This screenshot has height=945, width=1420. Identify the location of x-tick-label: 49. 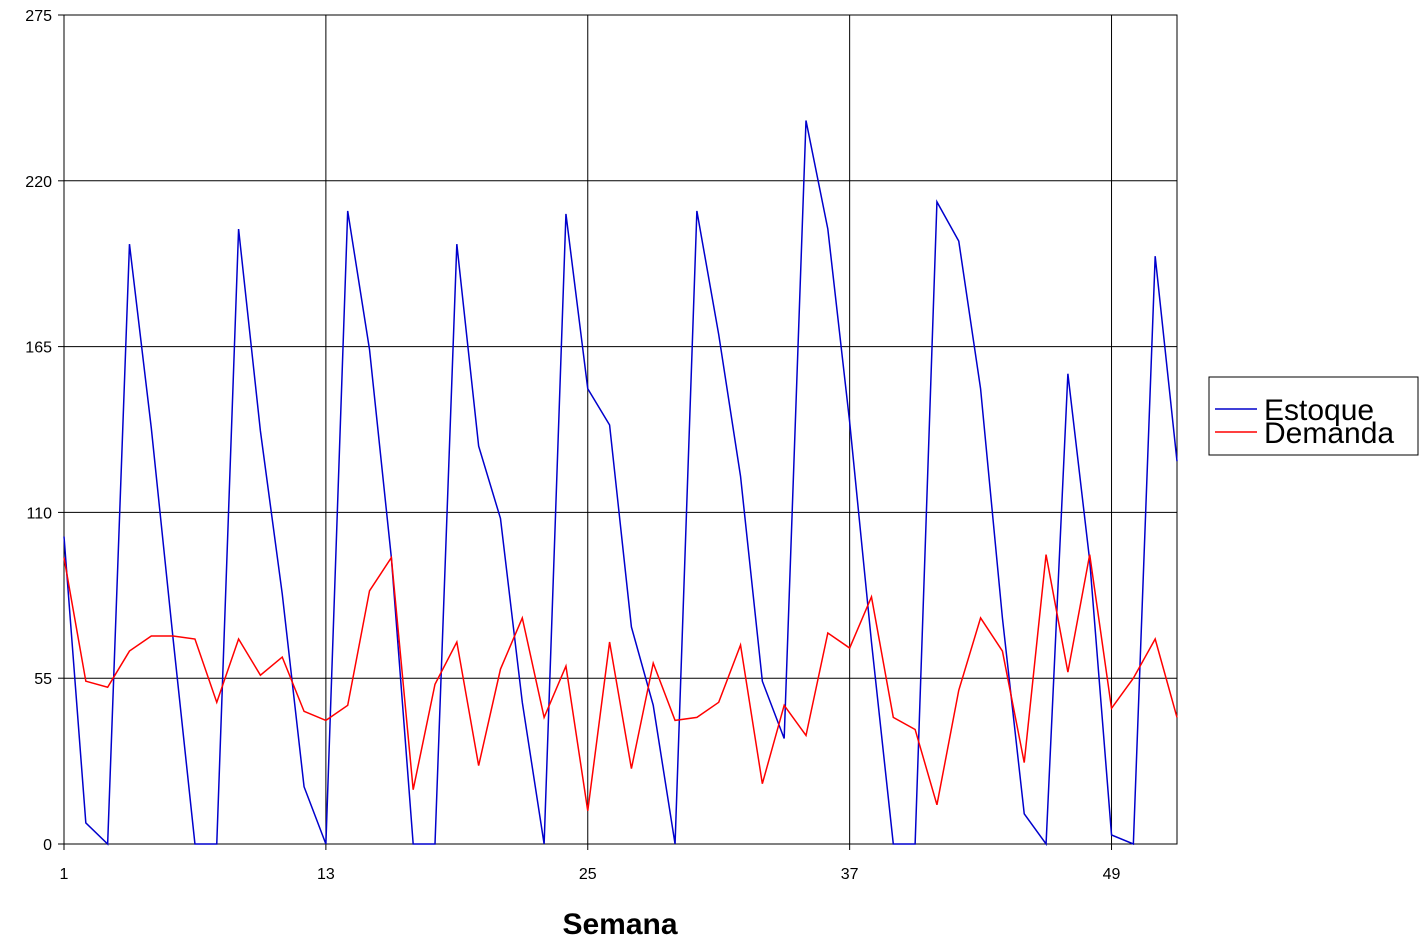
(1112, 874).